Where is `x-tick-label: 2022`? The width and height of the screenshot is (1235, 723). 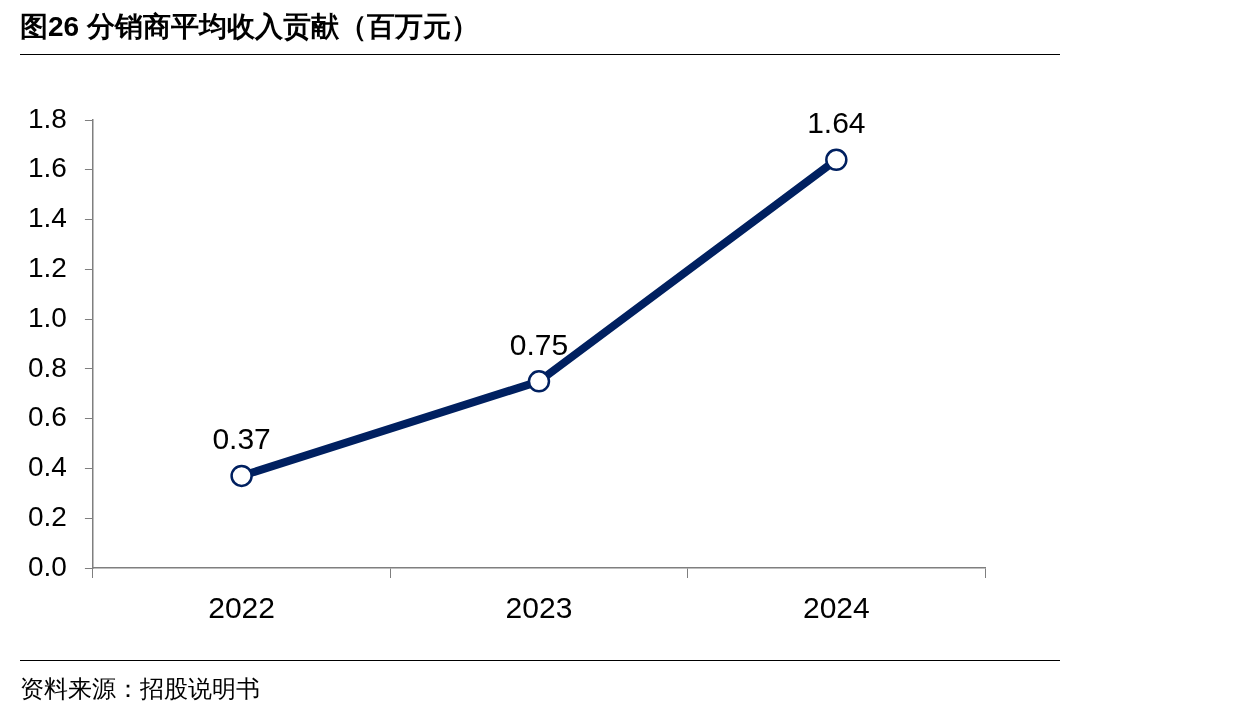 x-tick-label: 2022 is located at coordinates (241, 608).